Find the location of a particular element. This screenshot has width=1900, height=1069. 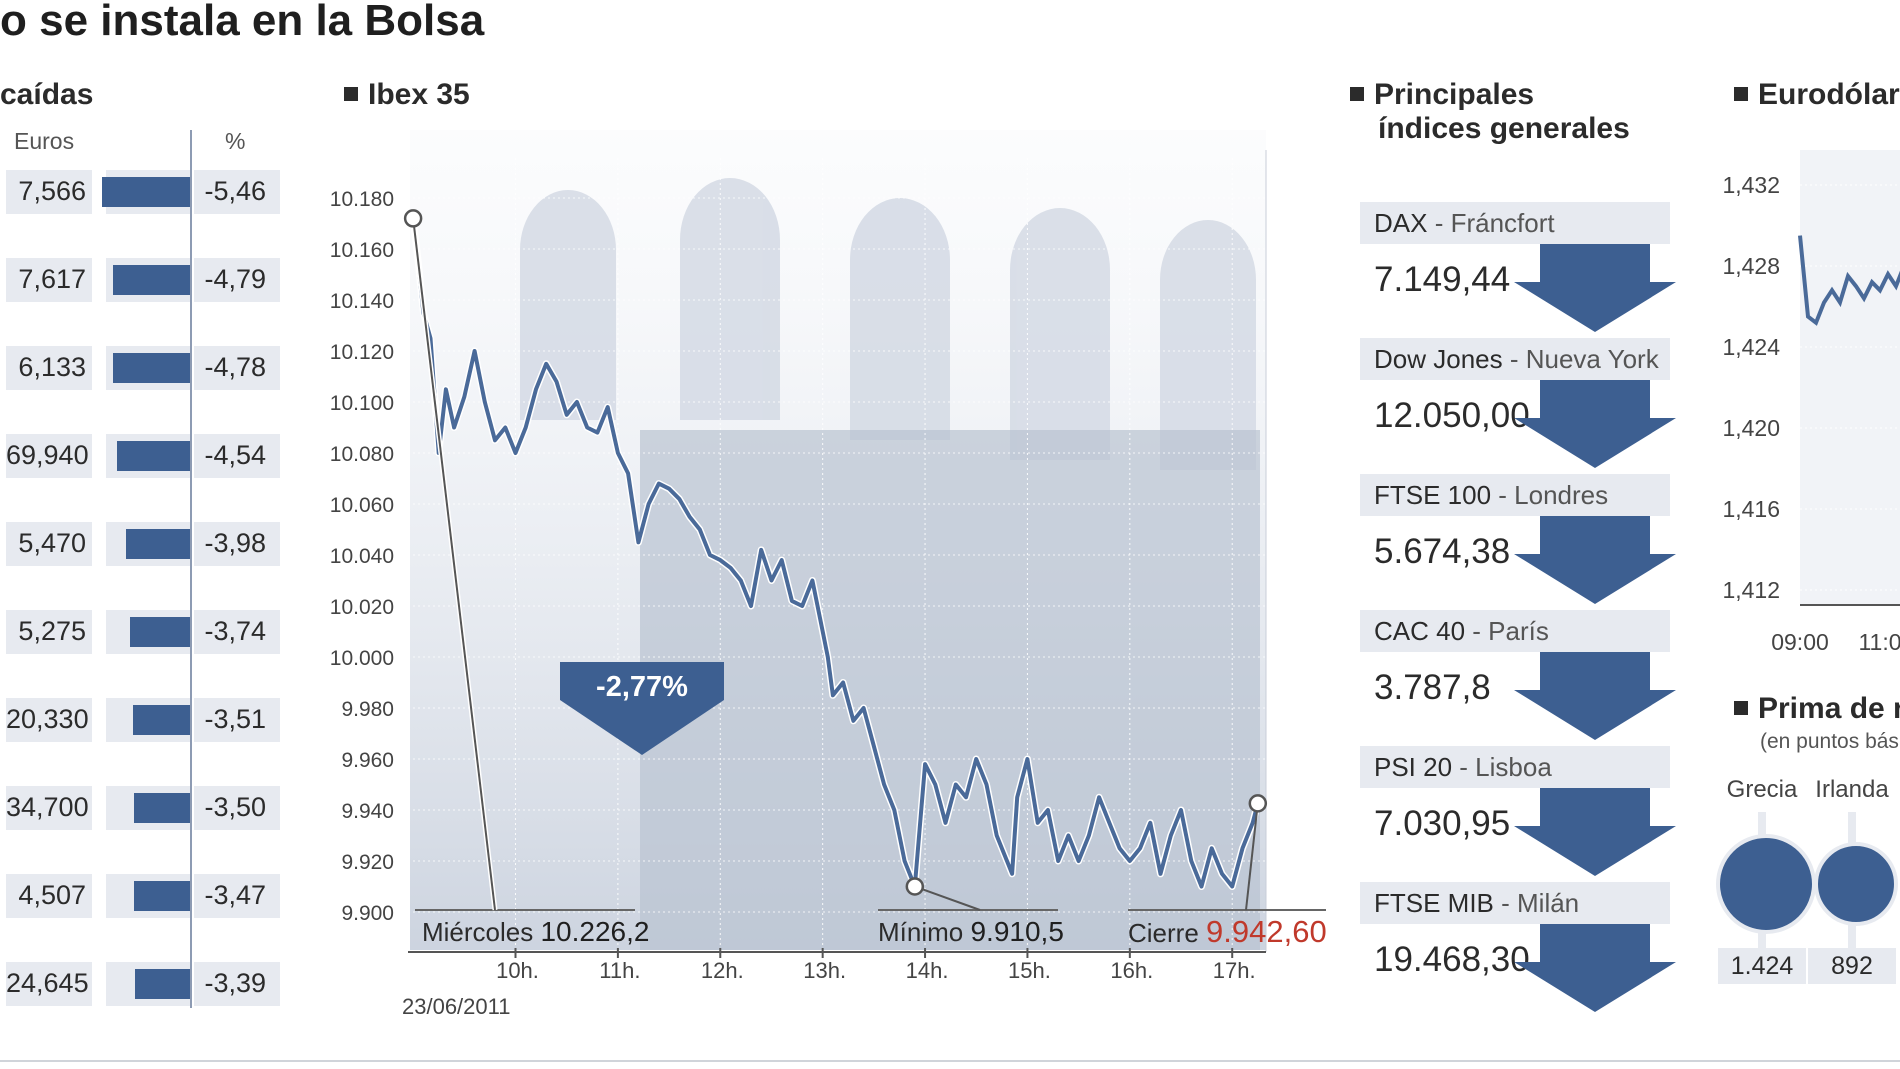

y-tick-label: 10.040 is located at coordinates (362, 556).